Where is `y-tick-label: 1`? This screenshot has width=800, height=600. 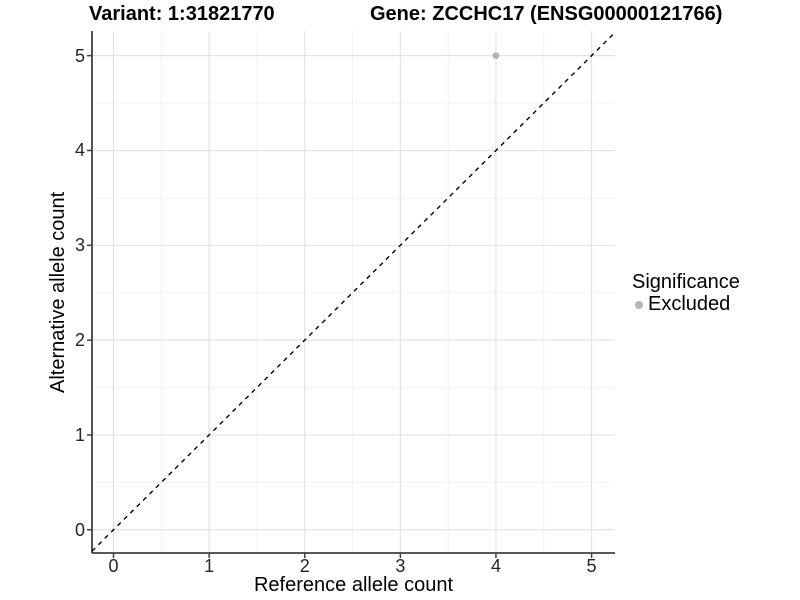
y-tick-label: 1 is located at coordinates (79, 434).